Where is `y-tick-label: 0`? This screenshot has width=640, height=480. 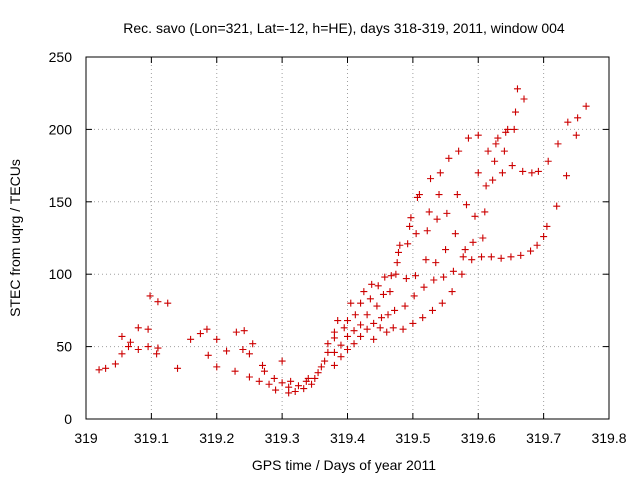 y-tick-label: 0 is located at coordinates (68, 419).